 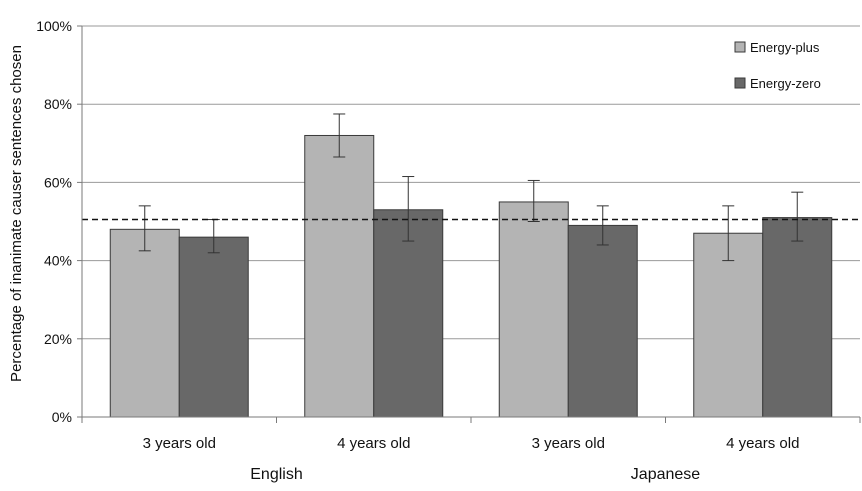 I want to click on y-tick-label: 80%, so click(x=58, y=104).